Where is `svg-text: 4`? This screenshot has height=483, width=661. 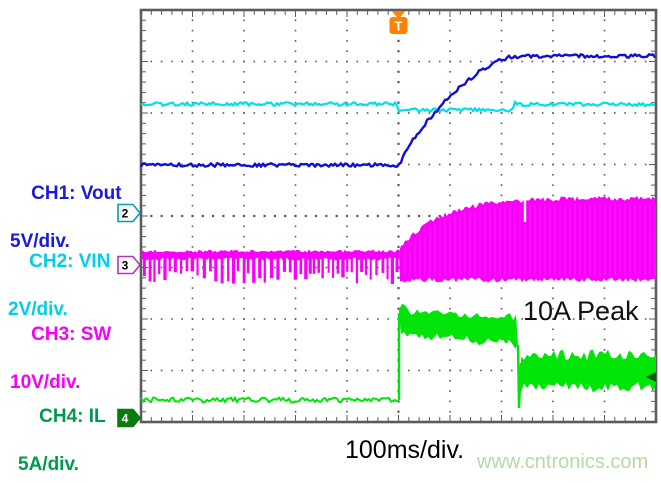
svg-text: 4 is located at coordinates (125, 419).